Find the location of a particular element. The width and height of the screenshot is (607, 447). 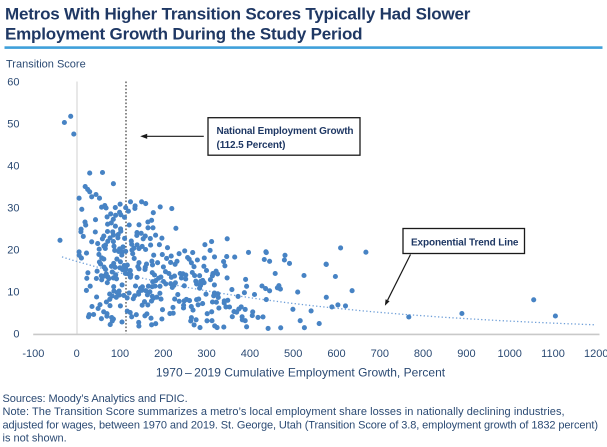

svg-text: National Employment Growth is located at coordinates (285, 131).